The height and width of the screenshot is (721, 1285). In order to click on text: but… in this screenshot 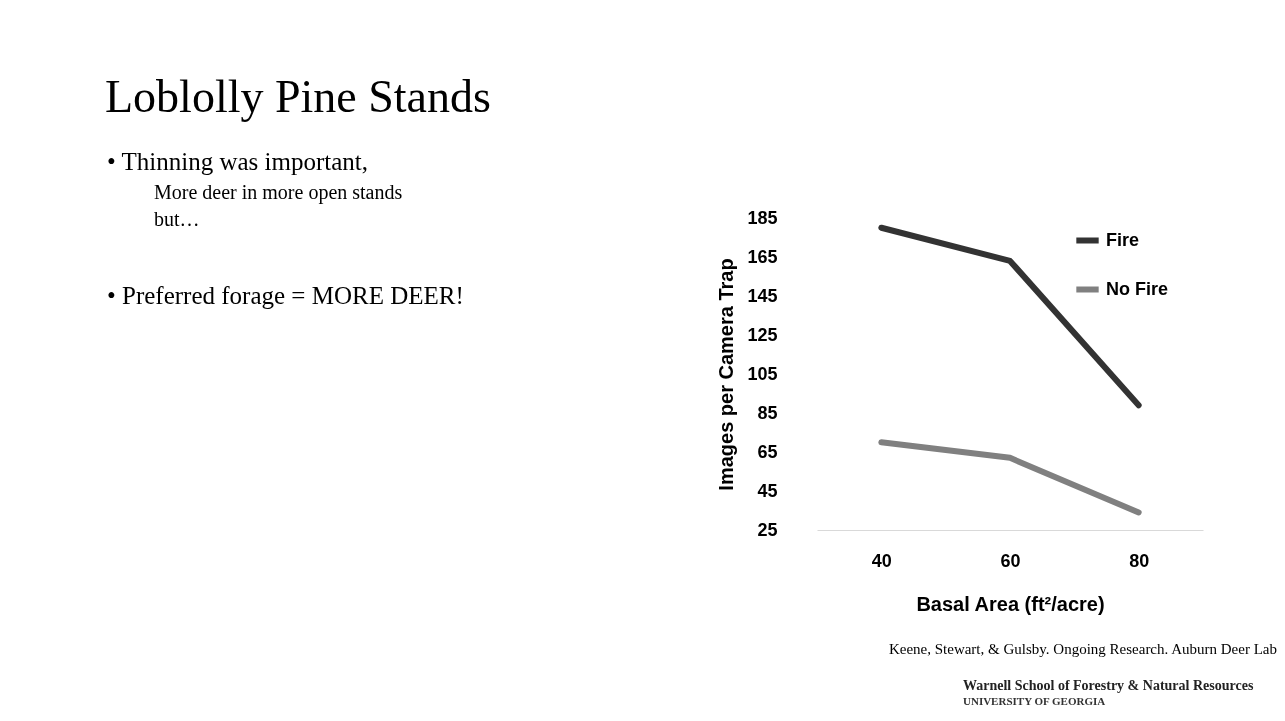, I will do `click(177, 219)`.